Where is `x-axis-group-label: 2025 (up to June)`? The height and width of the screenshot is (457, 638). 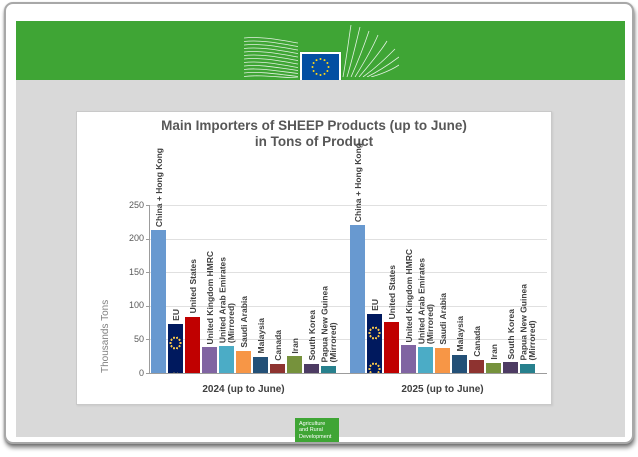
x-axis-group-label: 2025 (up to June) is located at coordinates (442, 389).